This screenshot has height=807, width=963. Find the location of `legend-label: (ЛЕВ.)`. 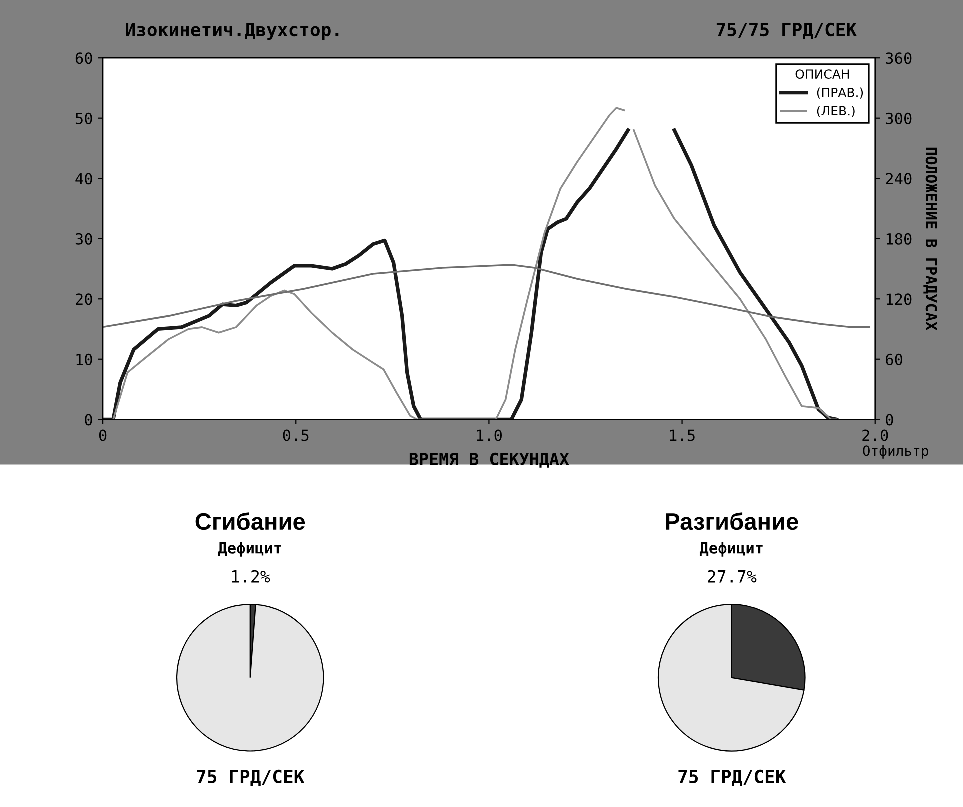

legend-label: (ЛЕВ.) is located at coordinates (836, 112).